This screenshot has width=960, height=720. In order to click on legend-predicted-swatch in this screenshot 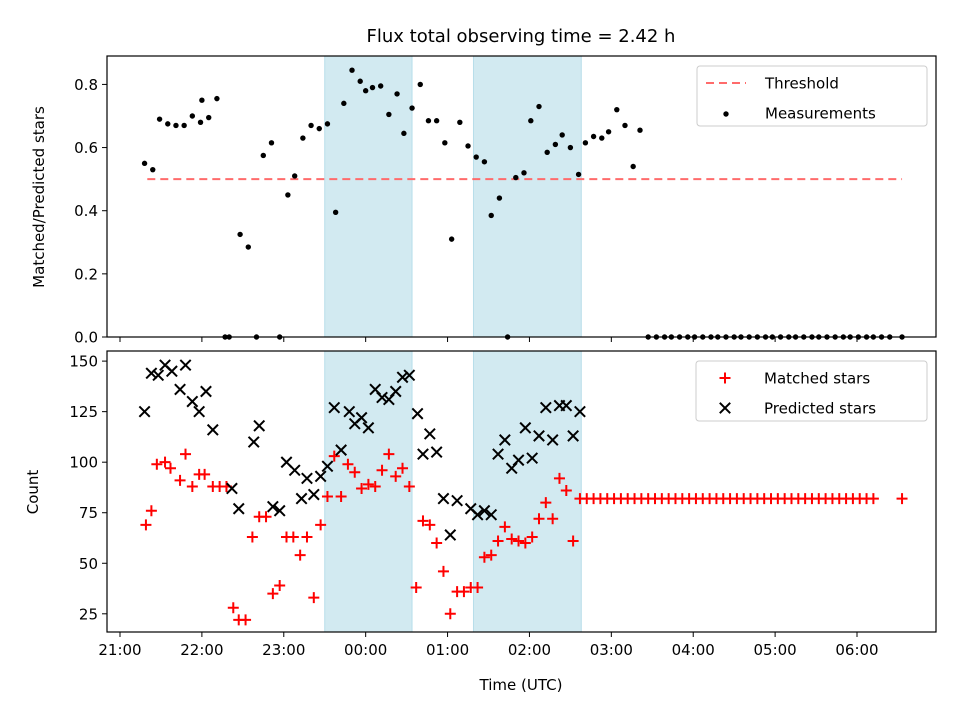, I will do `click(725, 408)`.